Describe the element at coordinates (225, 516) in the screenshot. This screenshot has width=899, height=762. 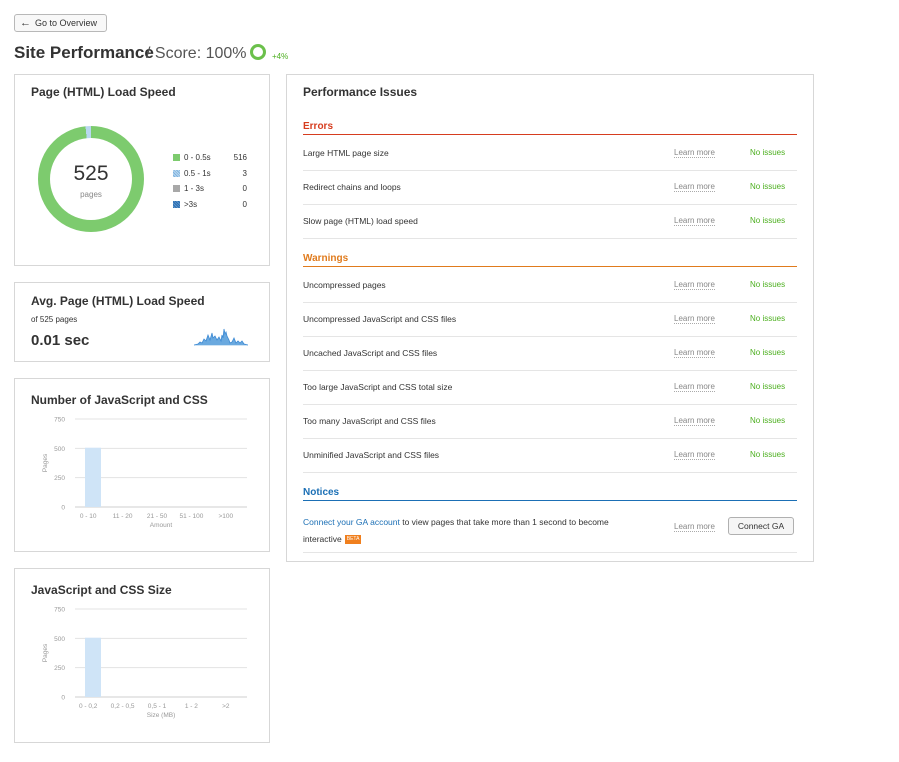
I see `x-tick-label: >100` at that location.